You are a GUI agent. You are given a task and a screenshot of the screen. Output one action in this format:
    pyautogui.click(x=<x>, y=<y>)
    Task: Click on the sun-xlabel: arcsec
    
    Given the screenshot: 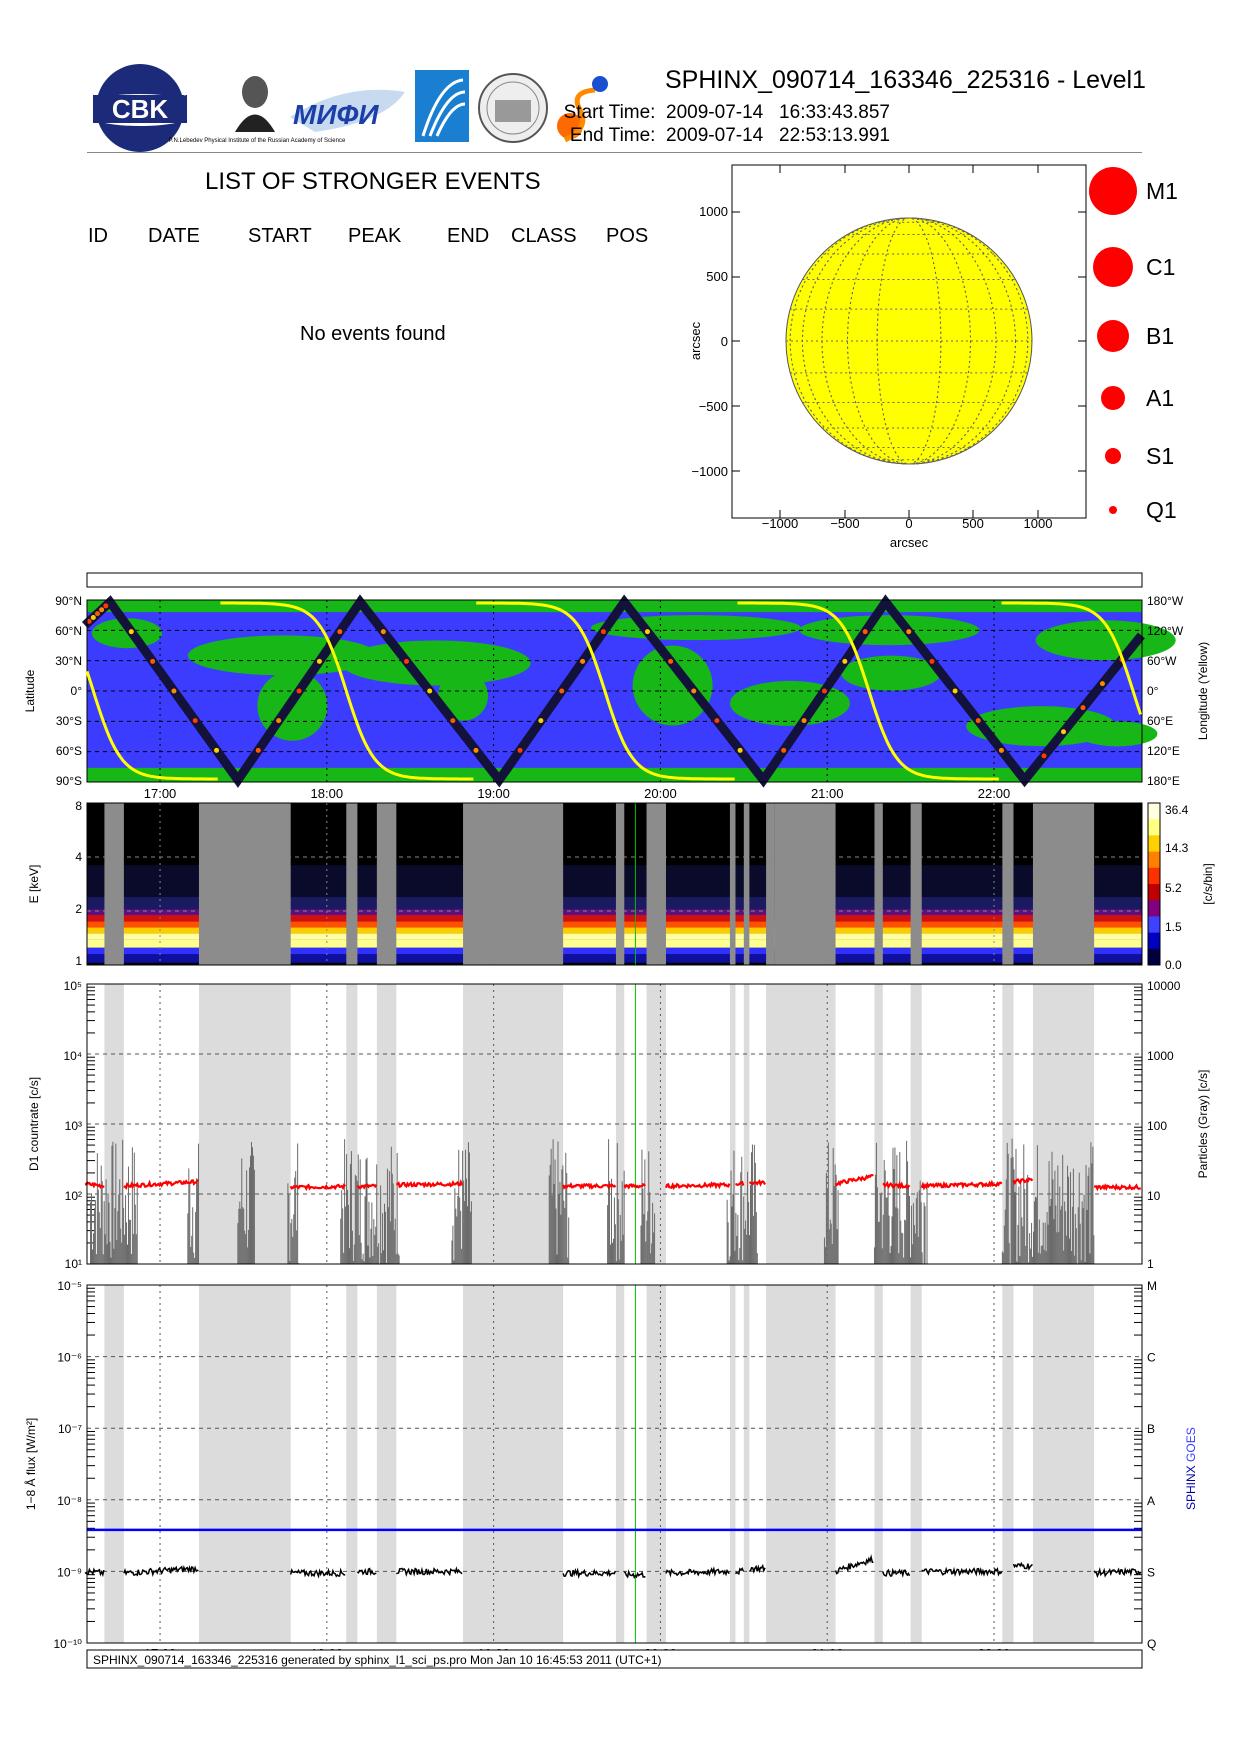 What is the action you would take?
    pyautogui.click(x=909, y=542)
    